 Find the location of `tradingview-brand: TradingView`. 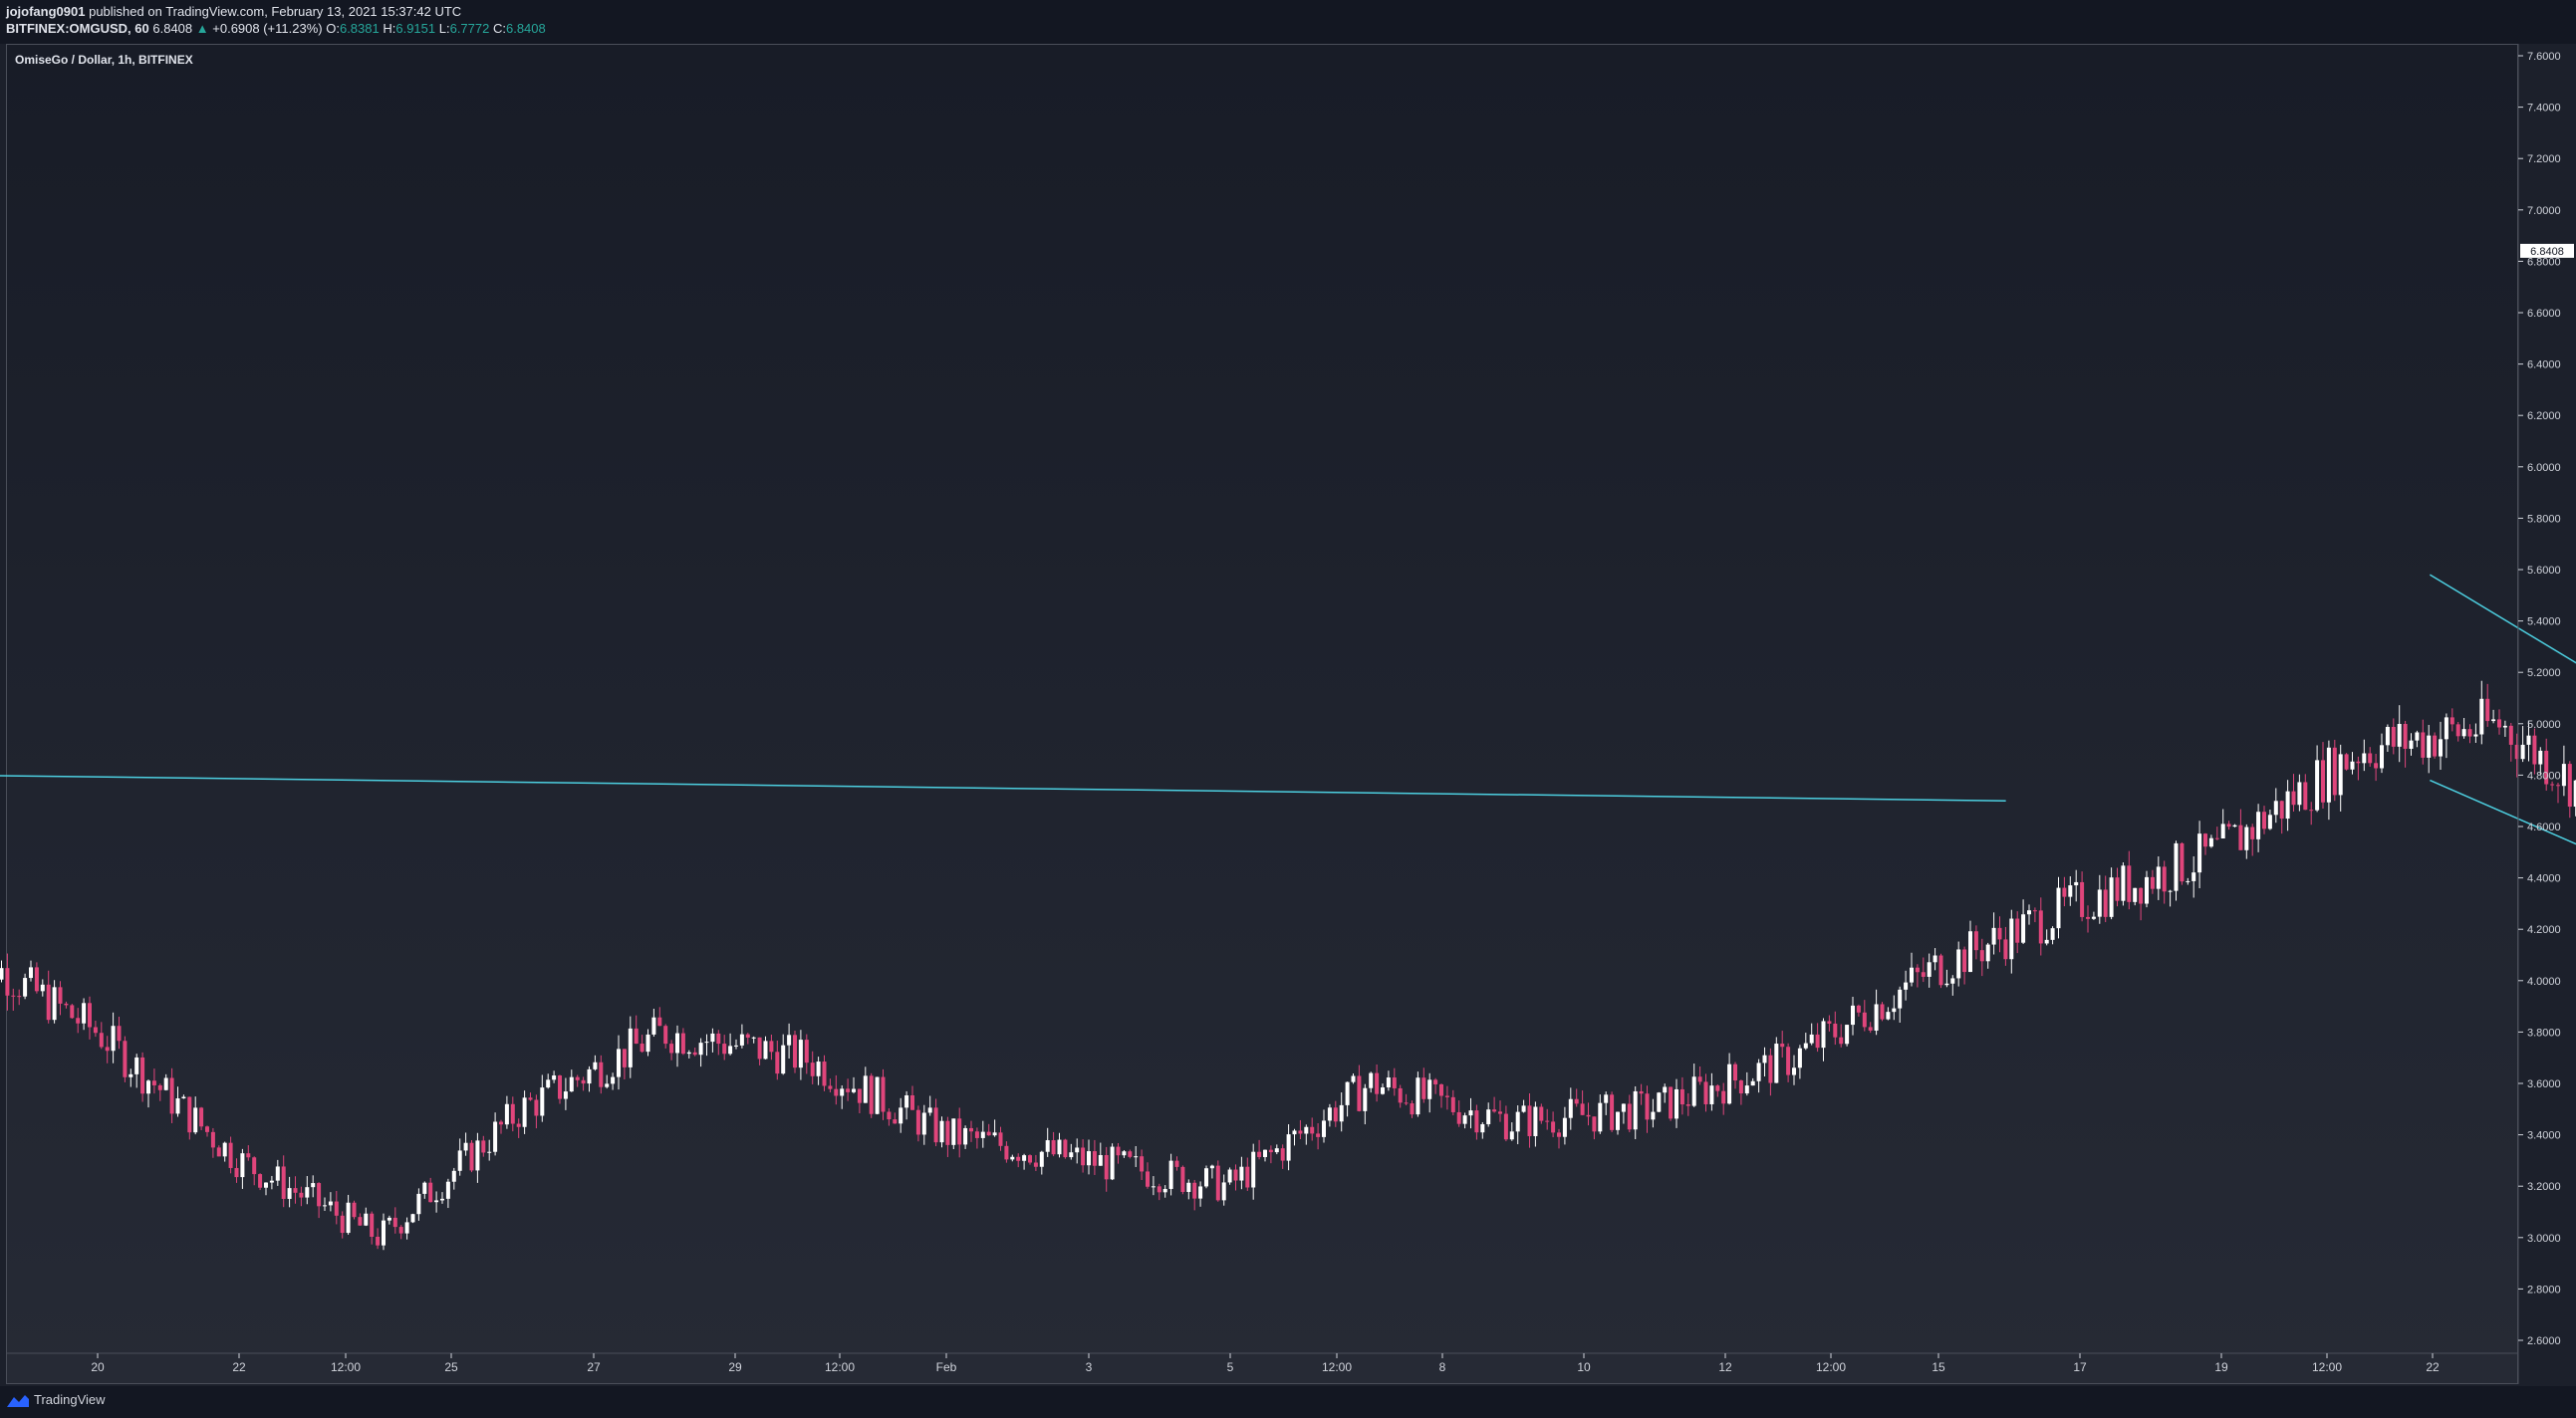

tradingview-brand: TradingView is located at coordinates (70, 1399).